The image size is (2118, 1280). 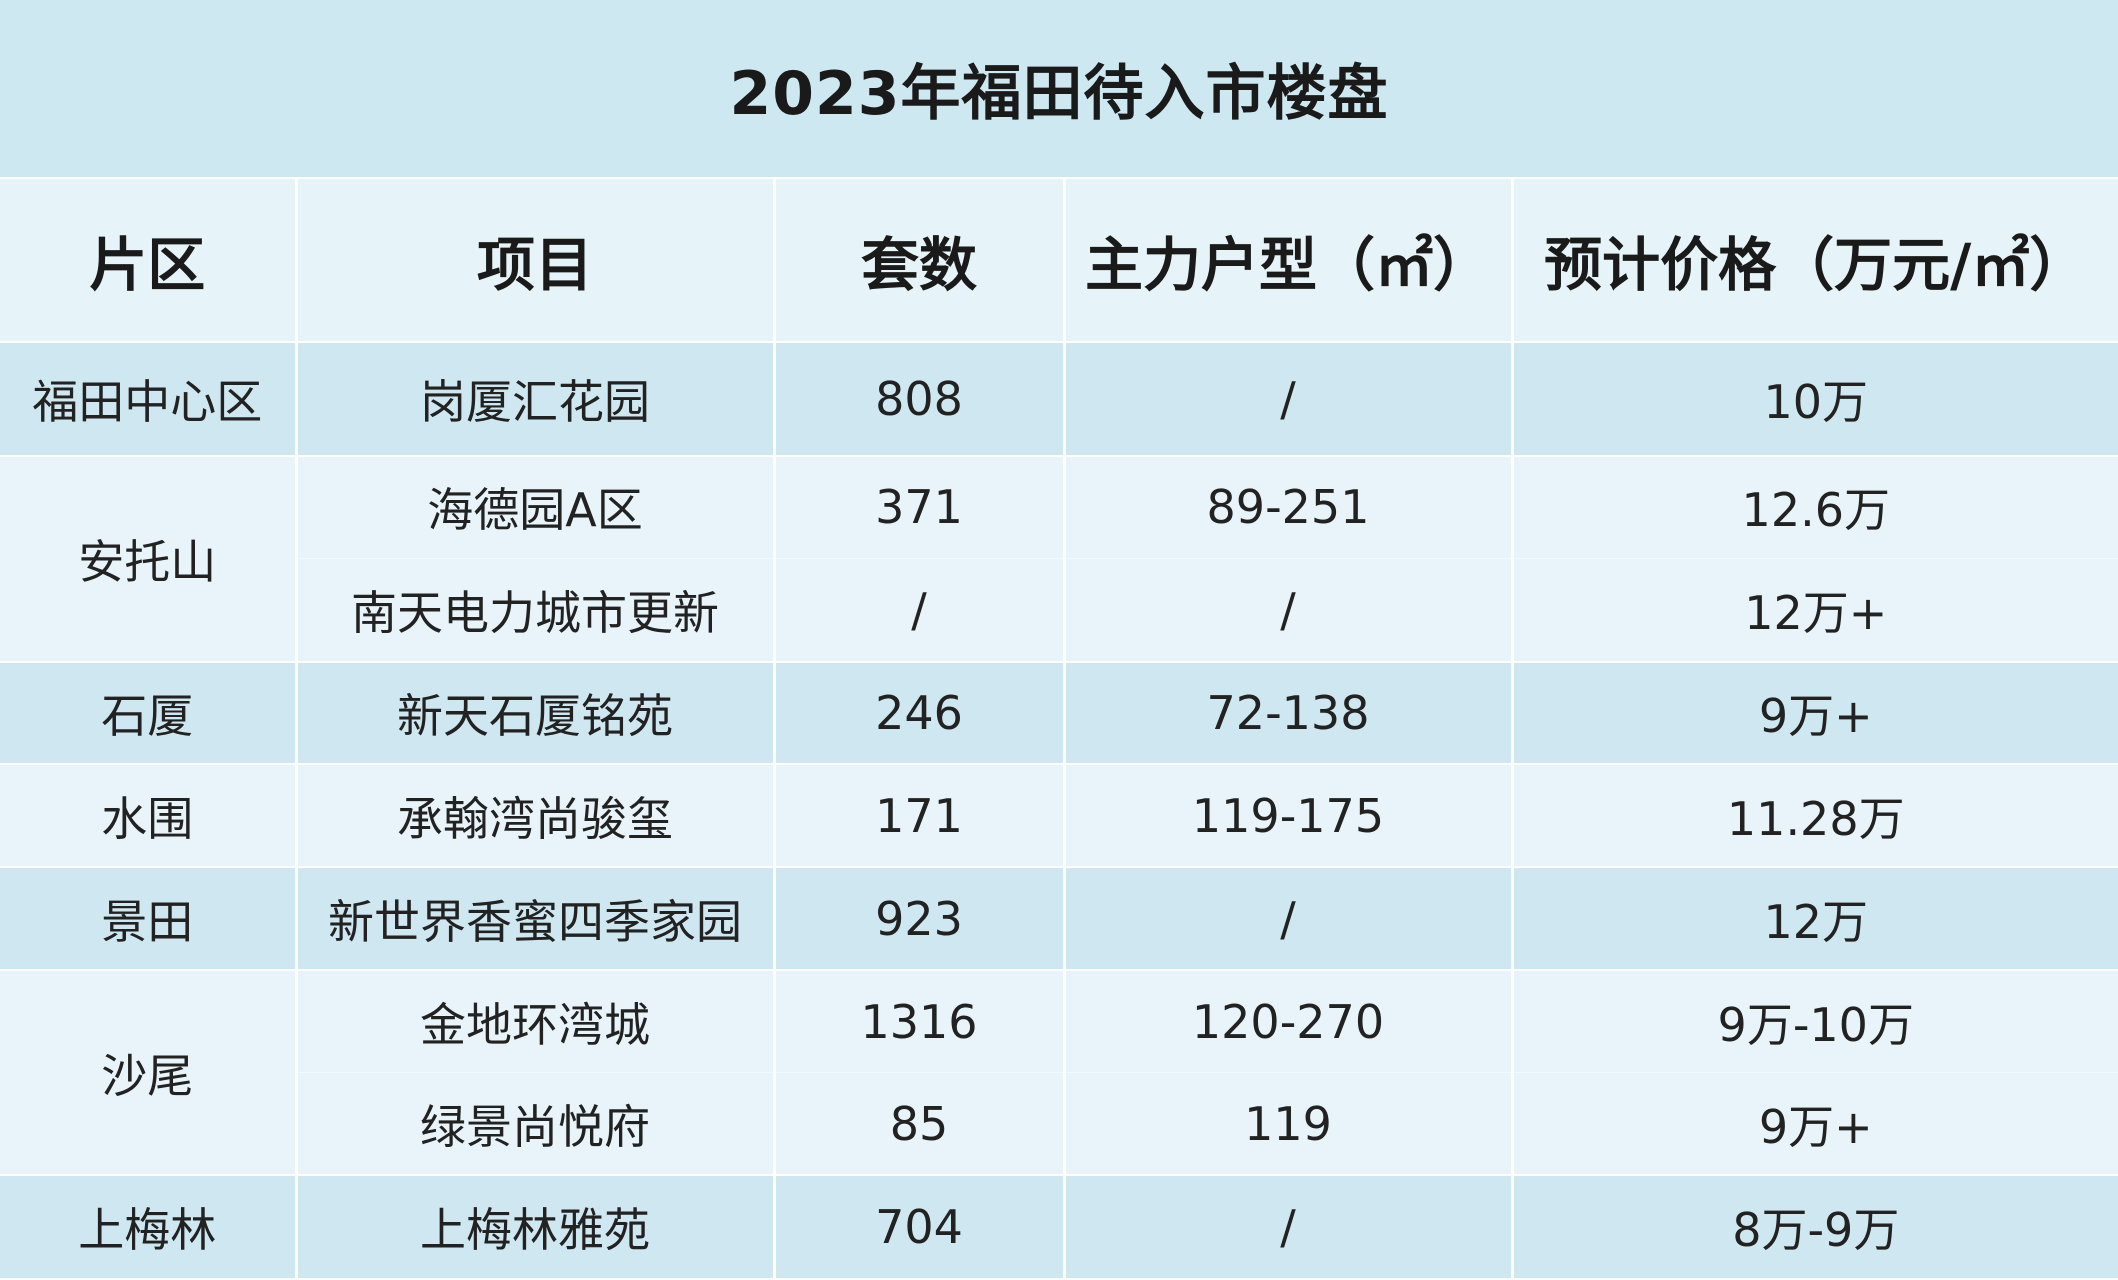 What do you see at coordinates (920, 1021) in the screenshot?
I see `units-cell: 1316` at bounding box center [920, 1021].